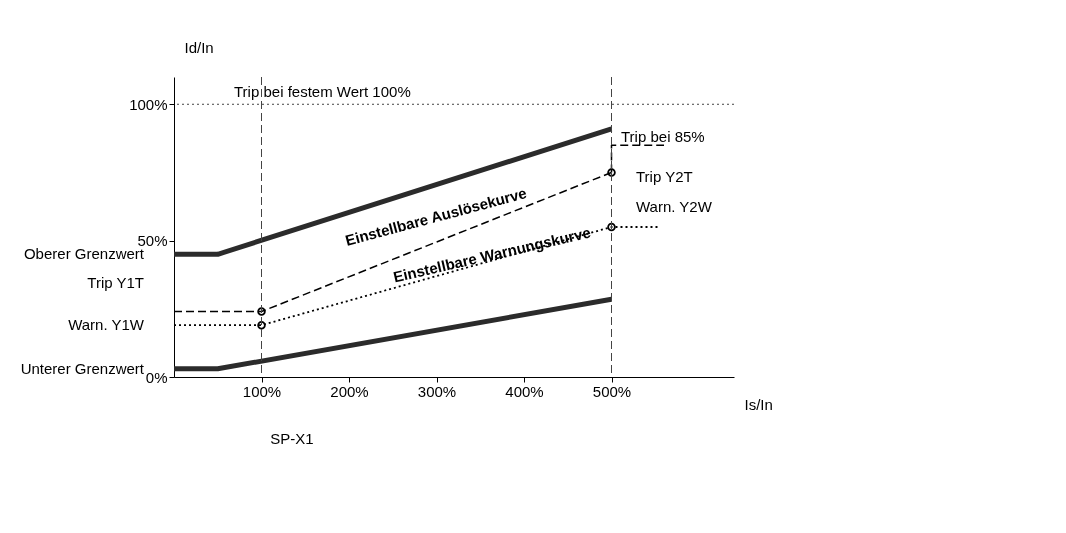  What do you see at coordinates (437, 391) in the screenshot?
I see `x-tick-label: 300%` at bounding box center [437, 391].